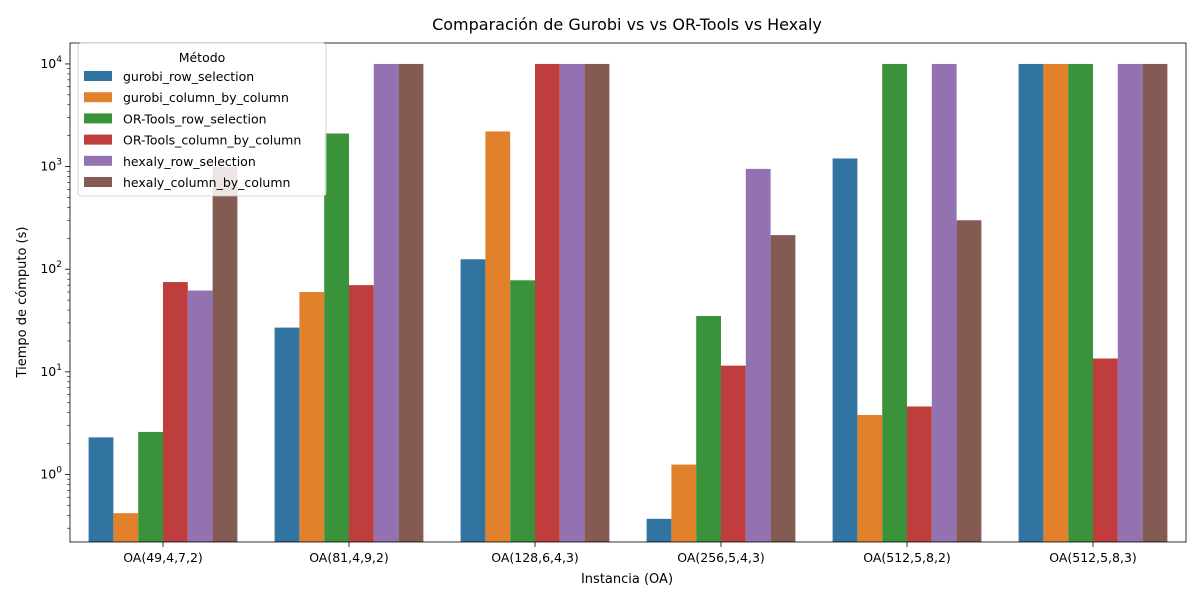  Describe the element at coordinates (627, 579) in the screenshot. I see `x-axis-label: Instancia (OA)` at that location.